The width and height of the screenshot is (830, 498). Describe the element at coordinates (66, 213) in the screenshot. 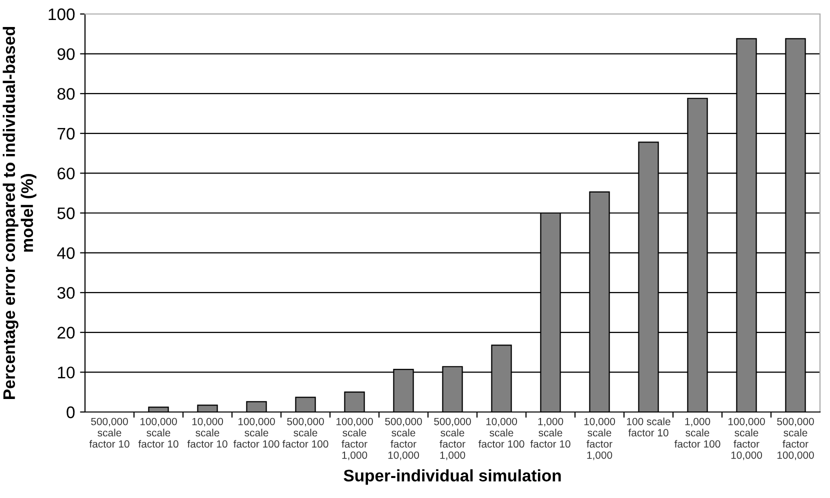

I see `y-tick-label: 50` at that location.